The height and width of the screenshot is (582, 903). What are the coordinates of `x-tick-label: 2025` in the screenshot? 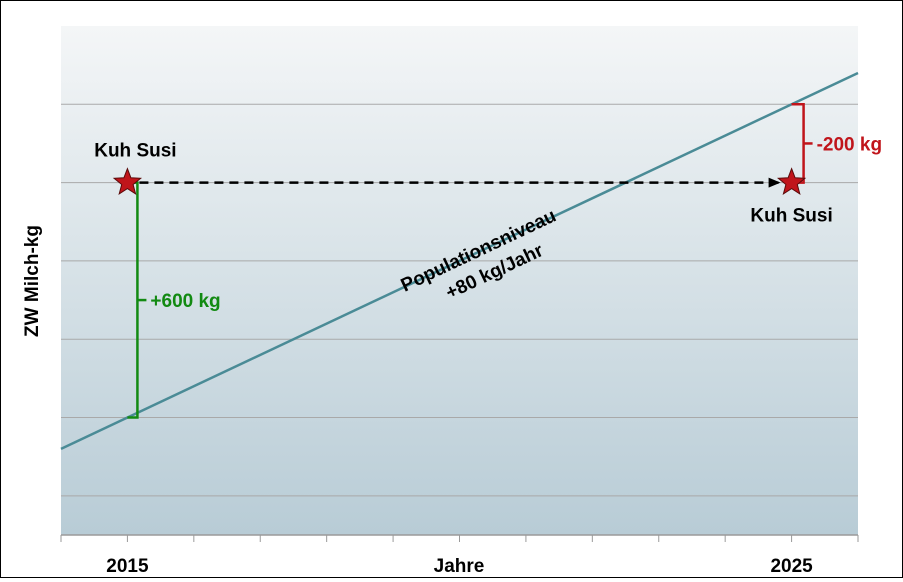 It's located at (791, 566).